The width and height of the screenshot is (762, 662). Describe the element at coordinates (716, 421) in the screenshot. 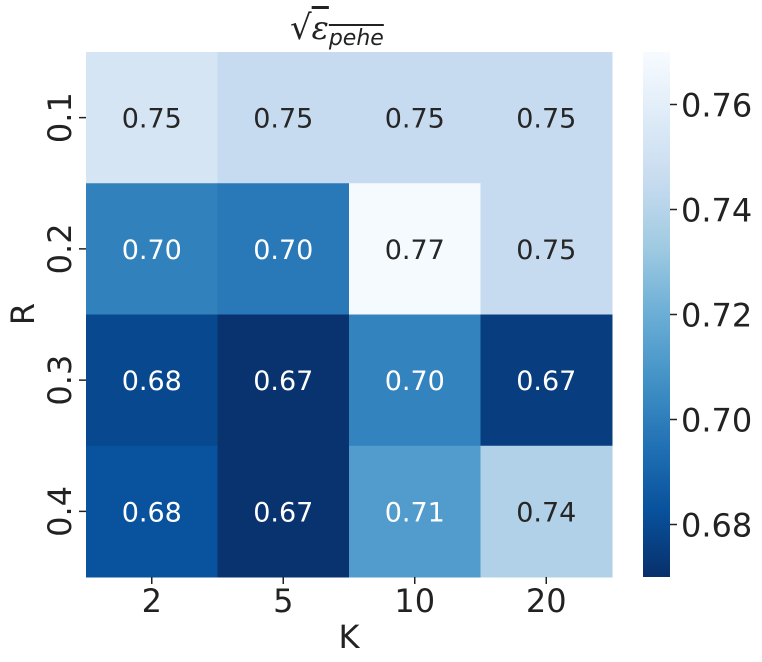

I see `colorbar-tick-label: 0.70` at that location.